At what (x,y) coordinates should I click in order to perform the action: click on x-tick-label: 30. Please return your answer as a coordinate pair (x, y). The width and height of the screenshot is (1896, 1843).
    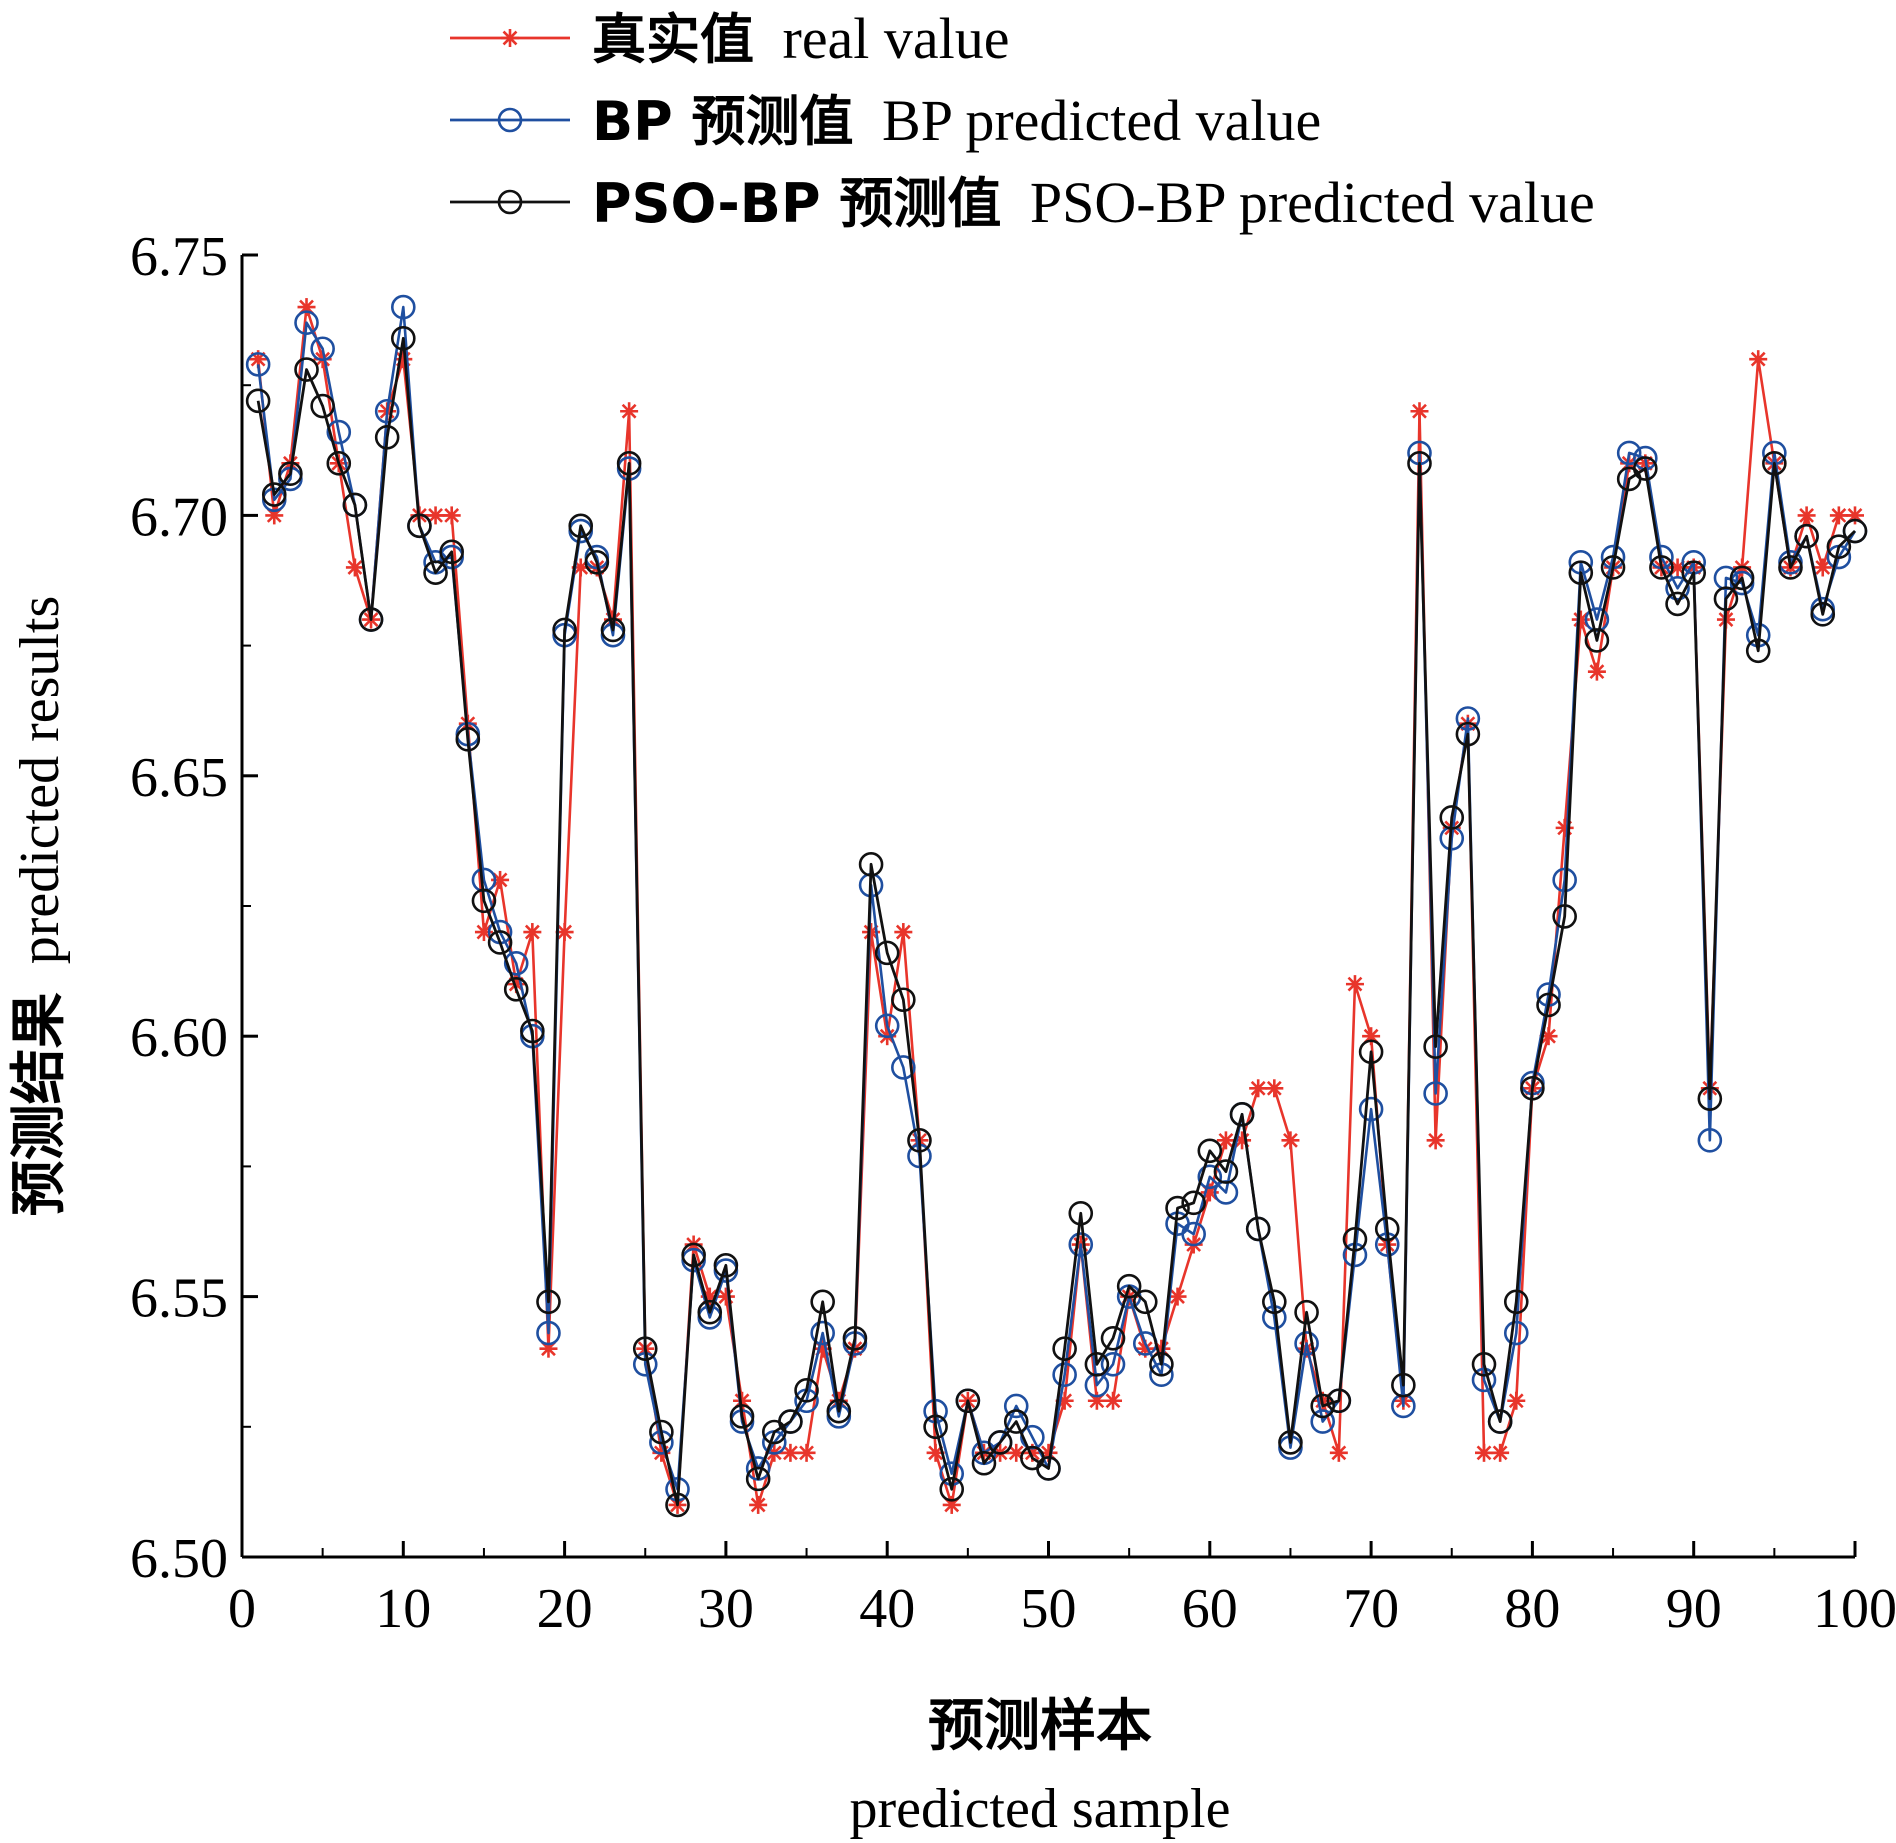
    Looking at the image, I should click on (726, 1609).